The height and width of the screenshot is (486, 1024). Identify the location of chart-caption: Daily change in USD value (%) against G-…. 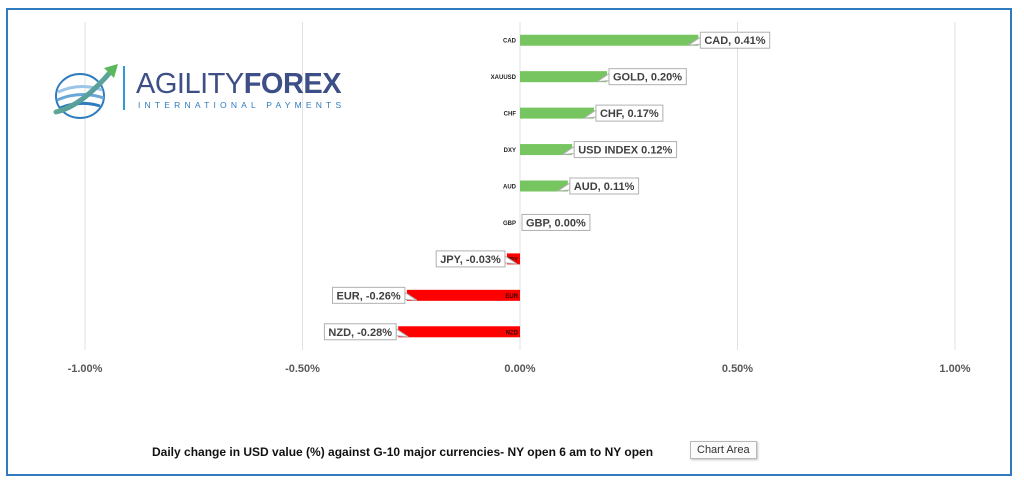
(403, 452).